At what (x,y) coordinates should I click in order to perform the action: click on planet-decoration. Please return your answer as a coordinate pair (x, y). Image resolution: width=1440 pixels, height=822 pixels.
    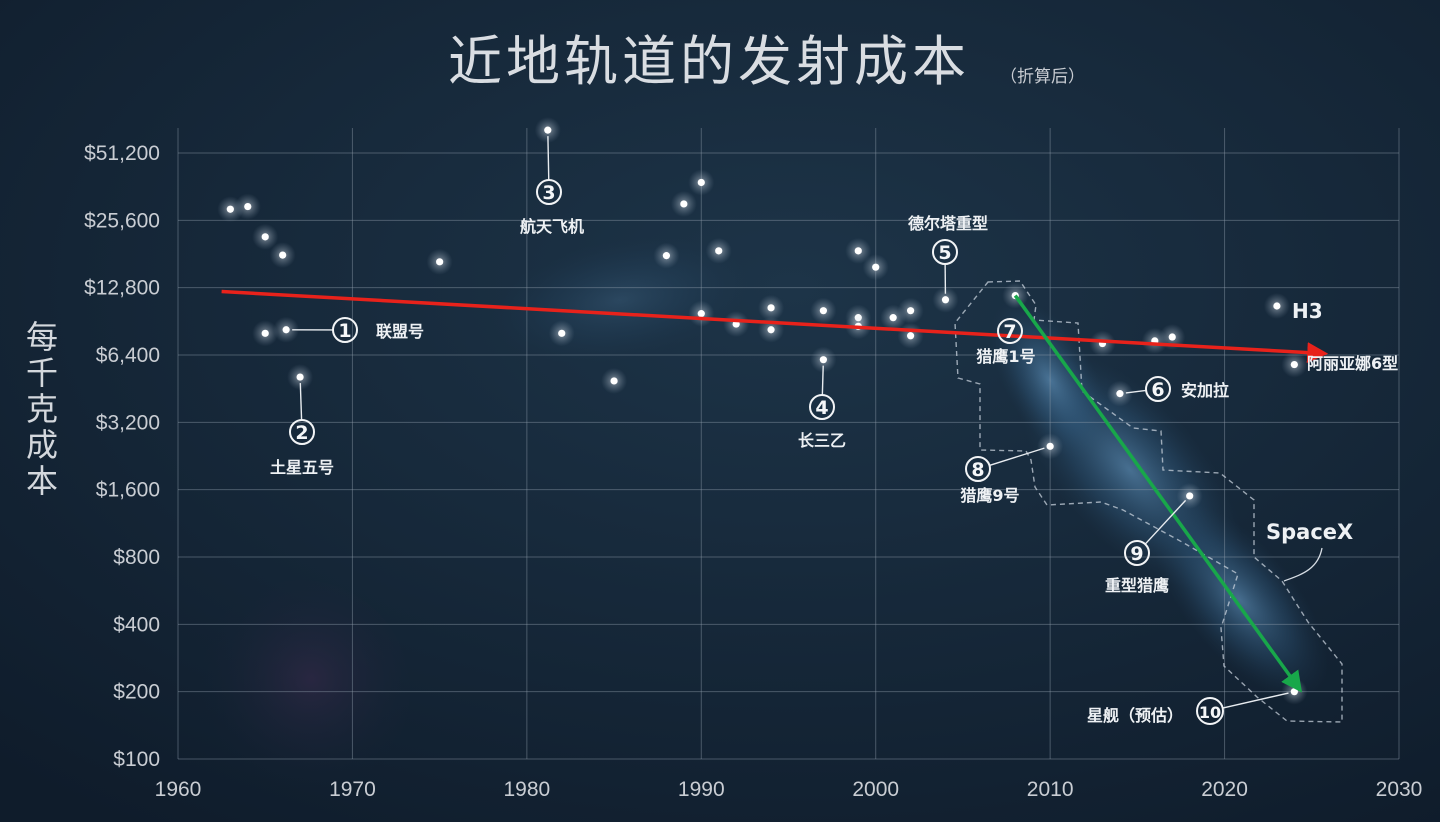
    Looking at the image, I should click on (300, 690).